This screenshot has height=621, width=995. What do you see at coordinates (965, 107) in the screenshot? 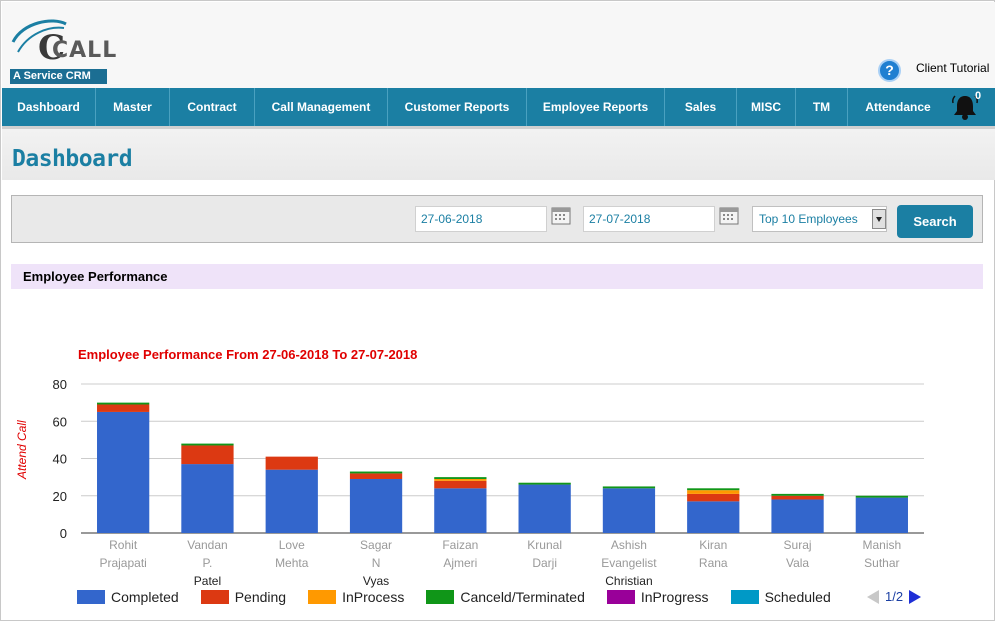
I see `bell-icon` at bounding box center [965, 107].